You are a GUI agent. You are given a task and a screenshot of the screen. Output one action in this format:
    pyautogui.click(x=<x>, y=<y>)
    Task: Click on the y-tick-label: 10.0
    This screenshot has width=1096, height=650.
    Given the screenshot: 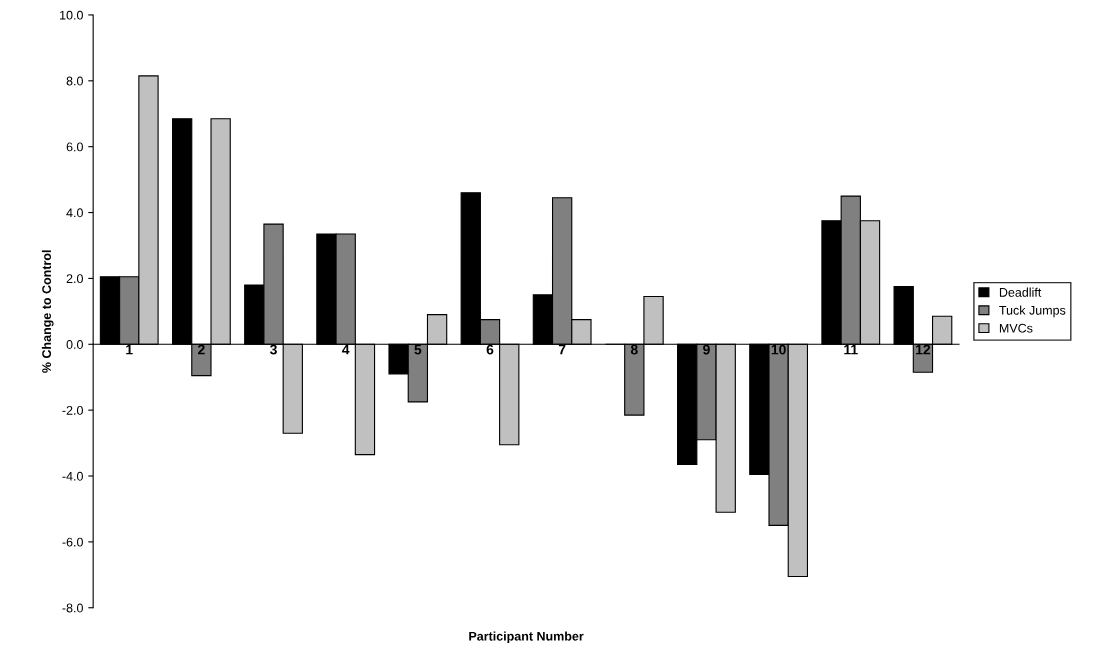 What is the action you would take?
    pyautogui.click(x=71, y=15)
    